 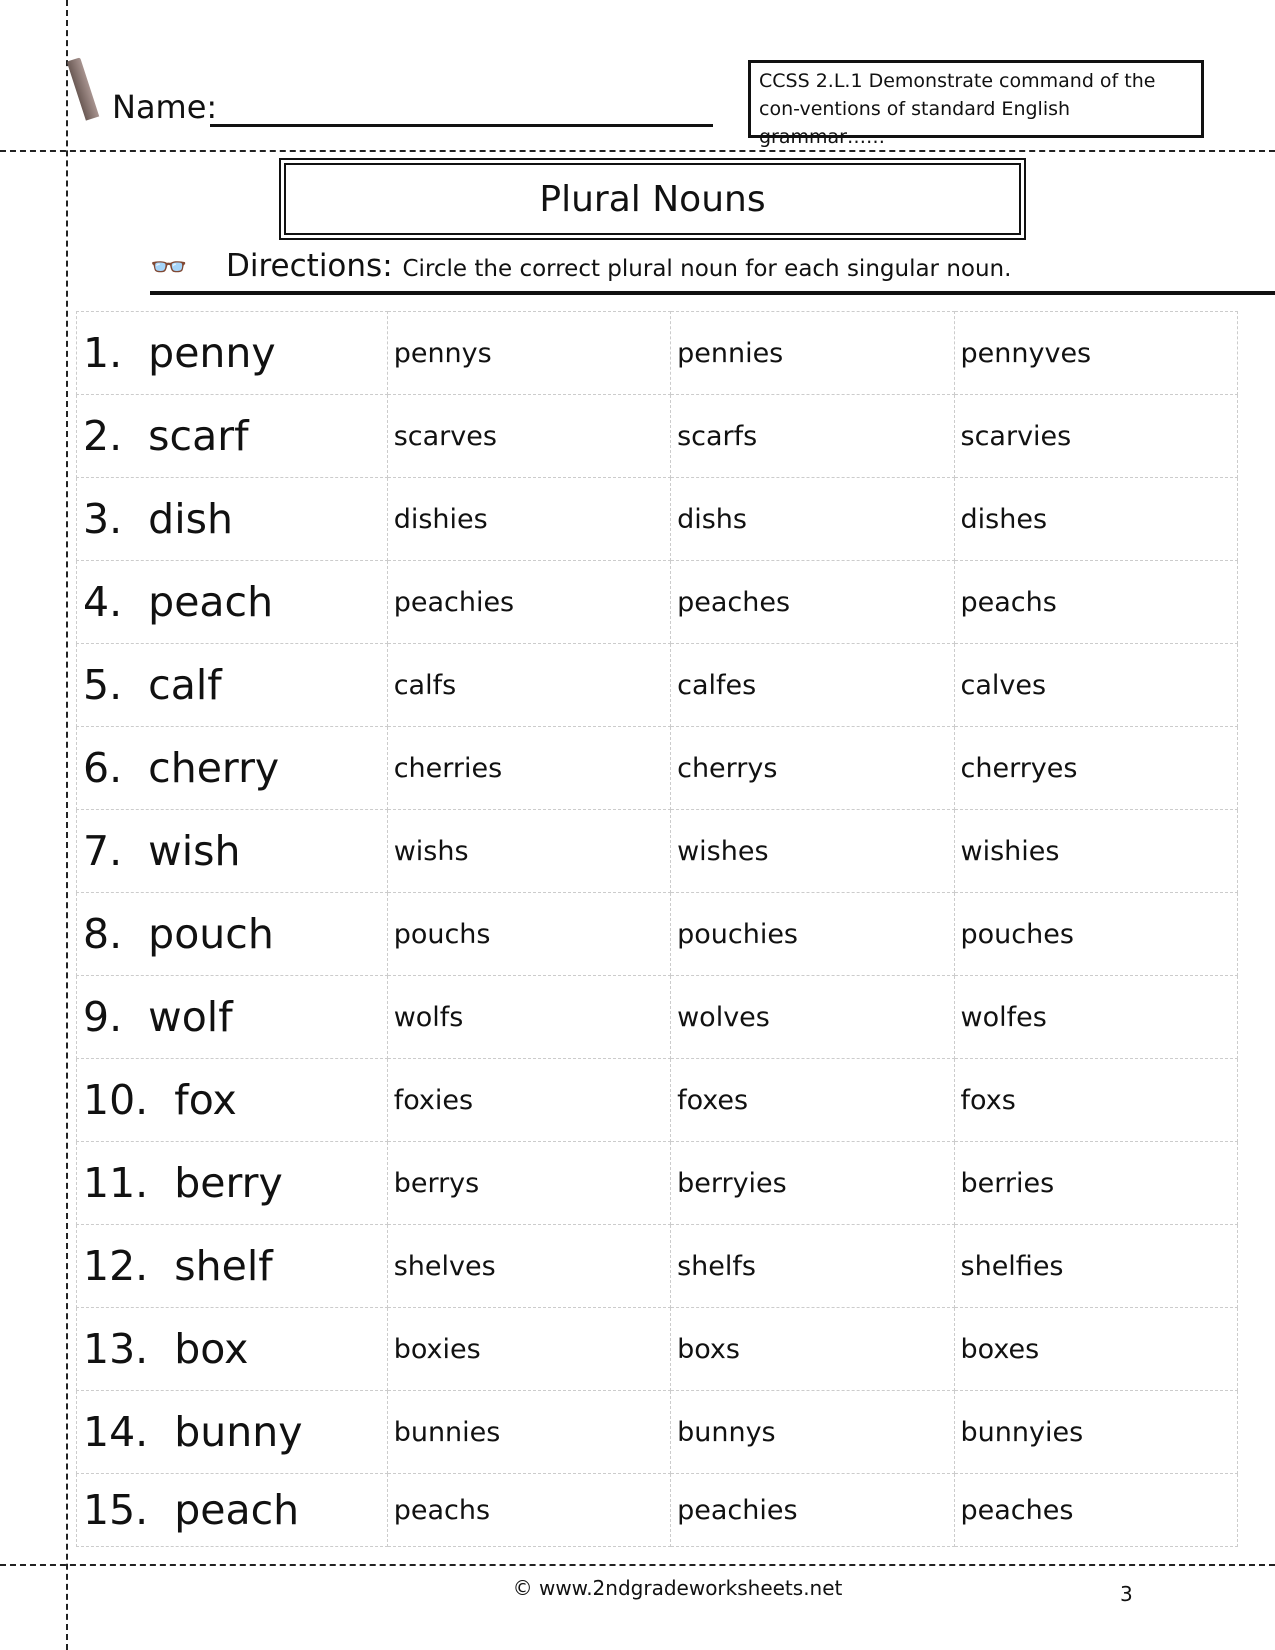 What do you see at coordinates (232, 436) in the screenshot?
I see `singular-noun: 2. scarf` at bounding box center [232, 436].